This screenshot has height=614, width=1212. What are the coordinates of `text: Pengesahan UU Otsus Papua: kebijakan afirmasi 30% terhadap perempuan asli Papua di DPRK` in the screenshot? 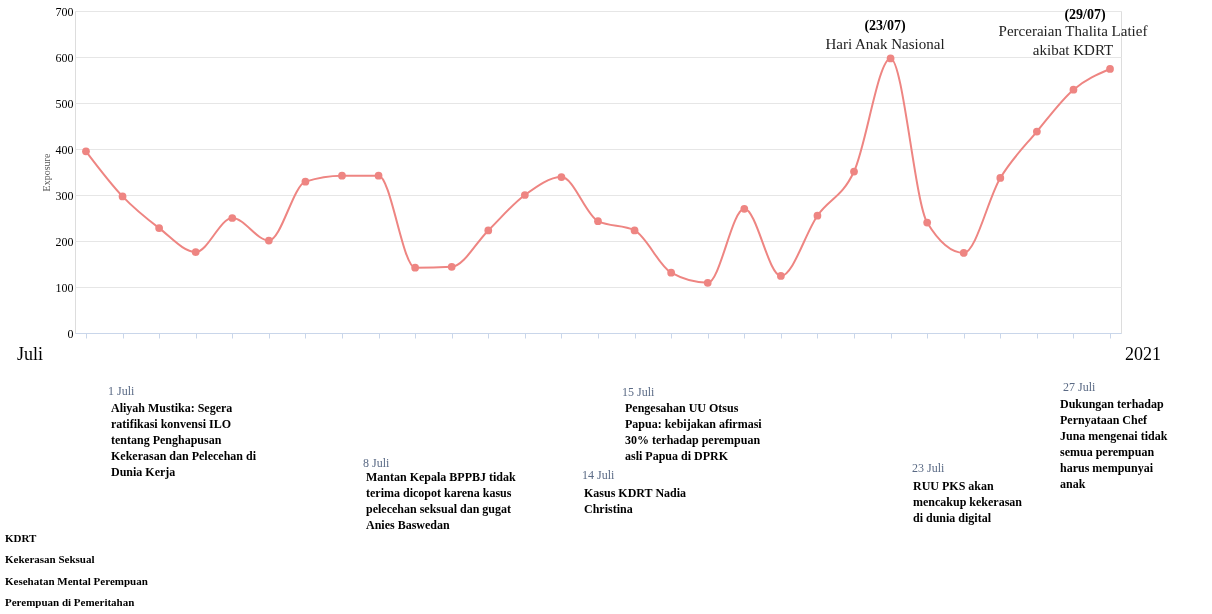 It's located at (694, 432).